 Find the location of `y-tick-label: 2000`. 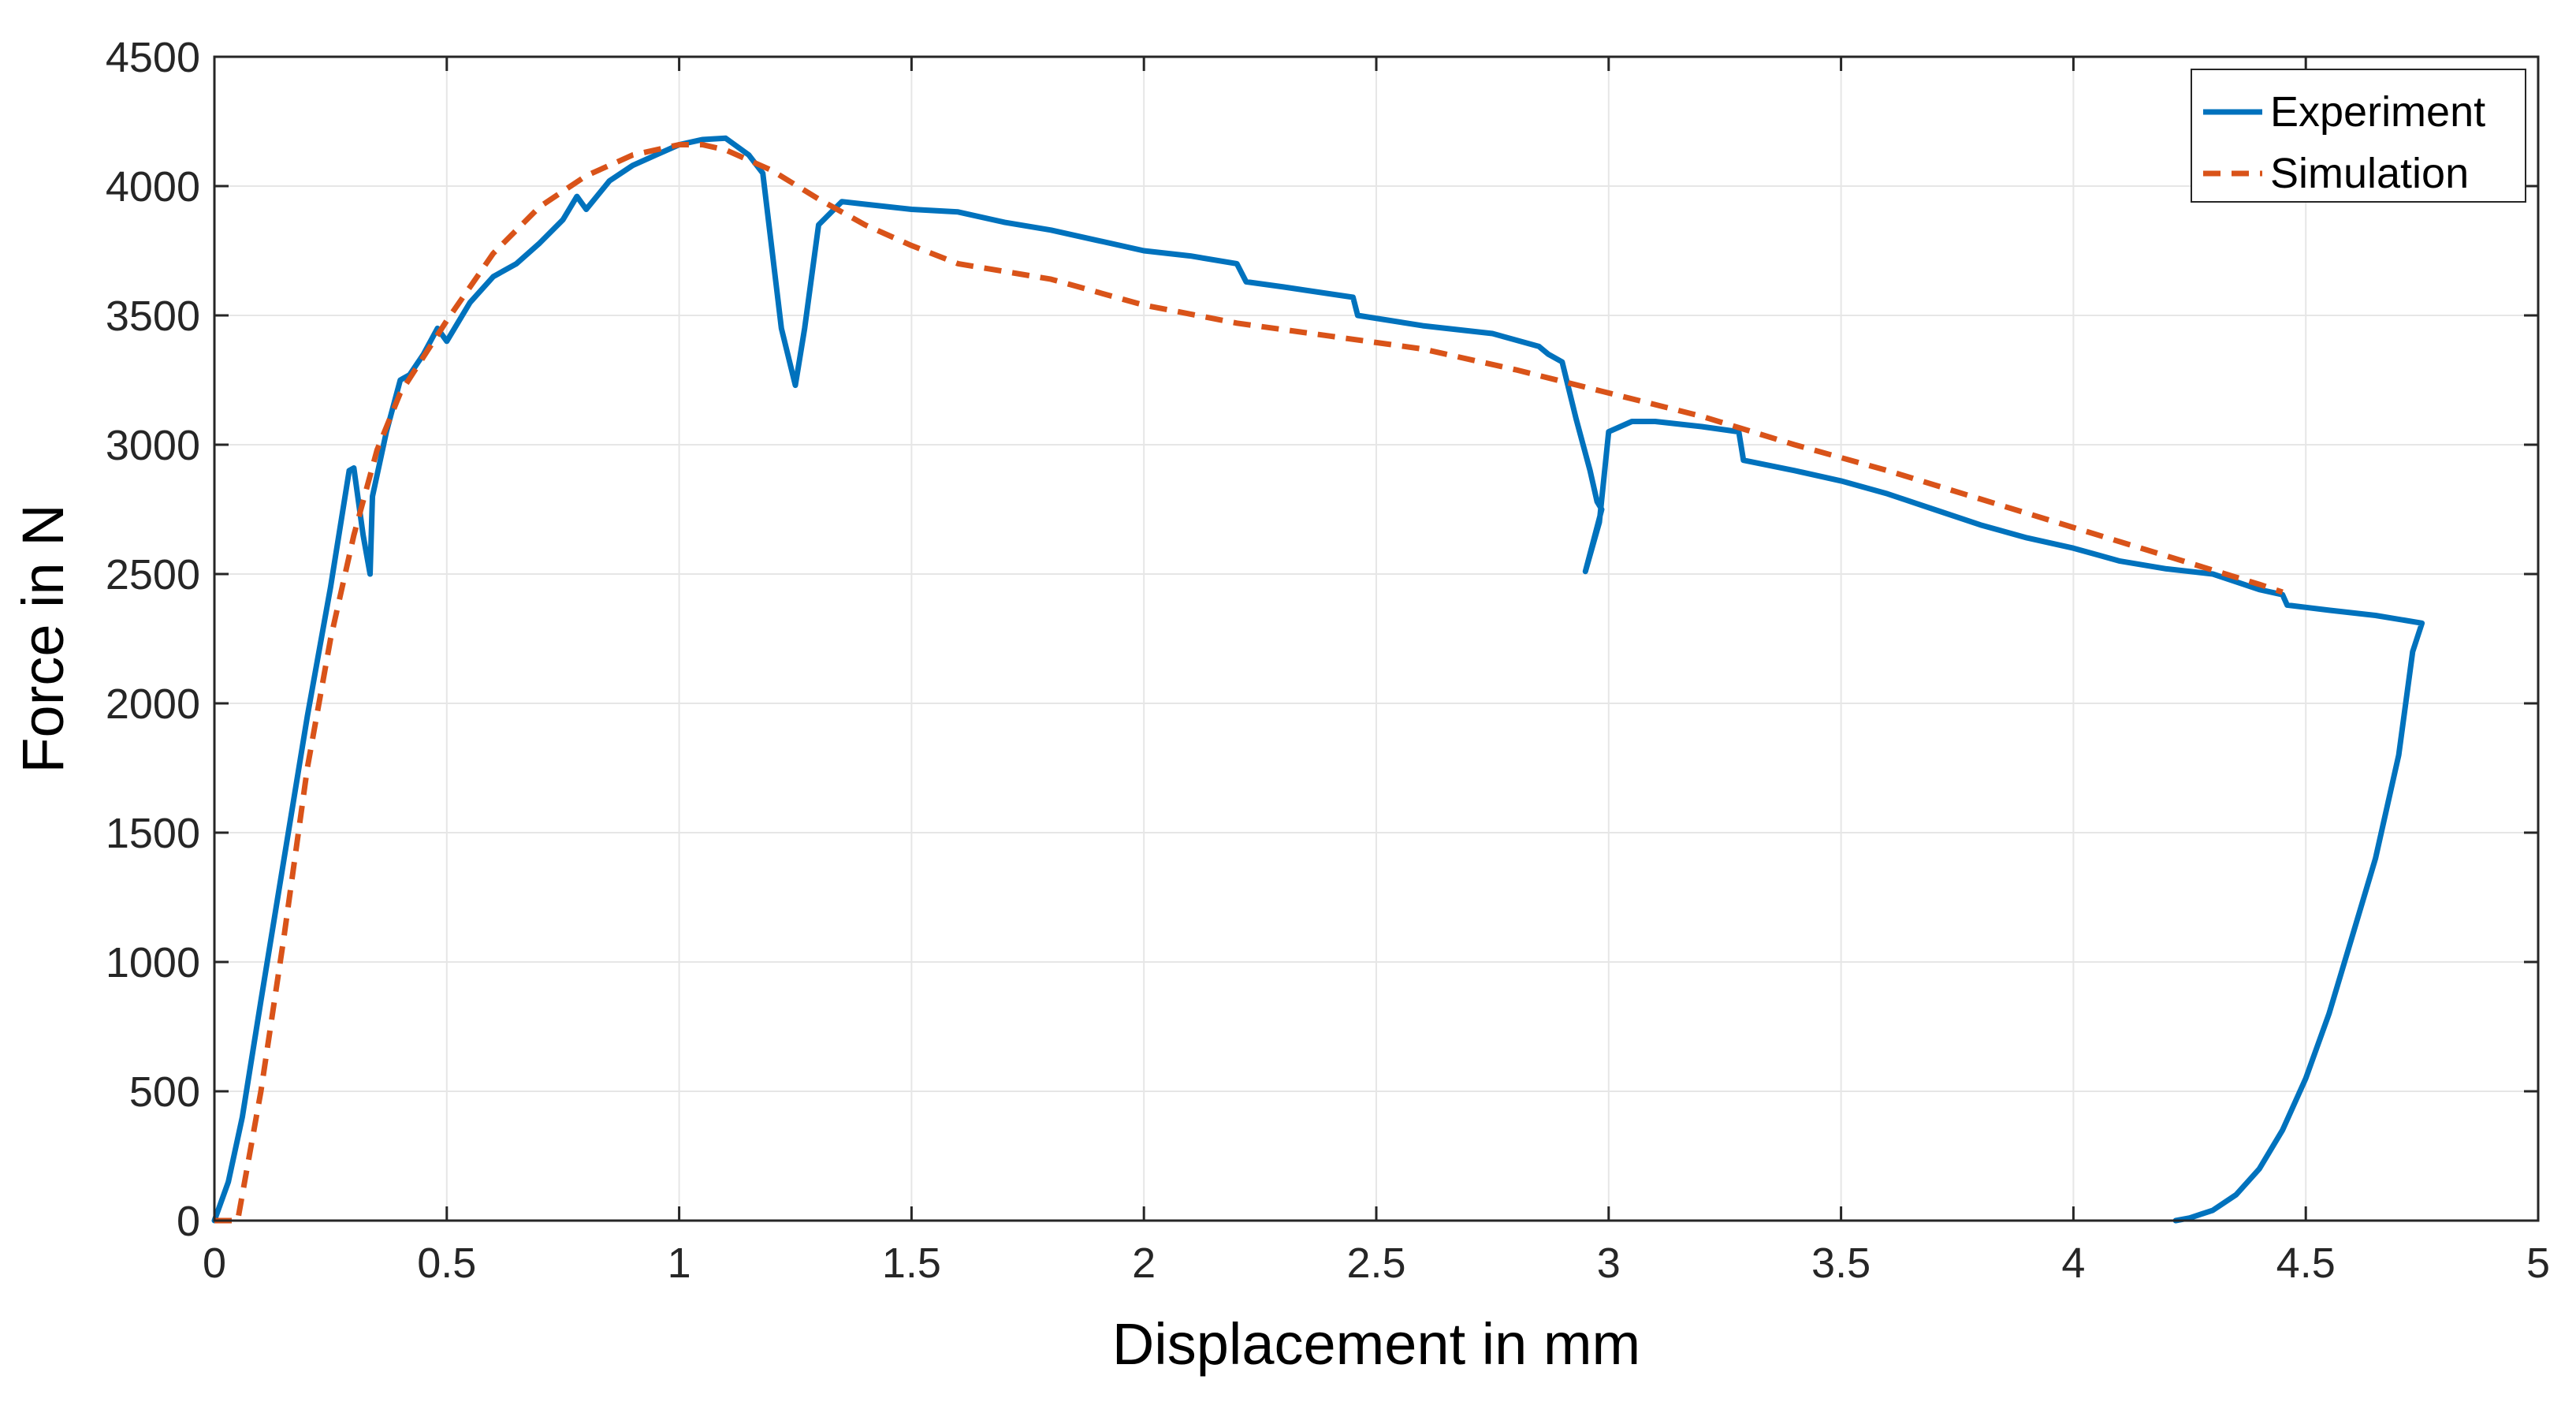

y-tick-label: 2000 is located at coordinates (153, 704).